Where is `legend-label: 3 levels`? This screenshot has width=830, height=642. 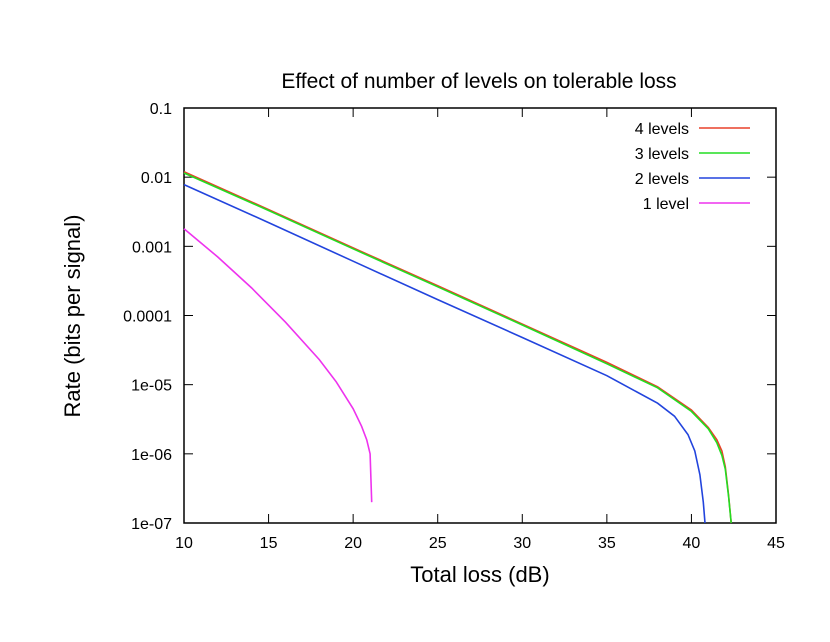 legend-label: 3 levels is located at coordinates (662, 154).